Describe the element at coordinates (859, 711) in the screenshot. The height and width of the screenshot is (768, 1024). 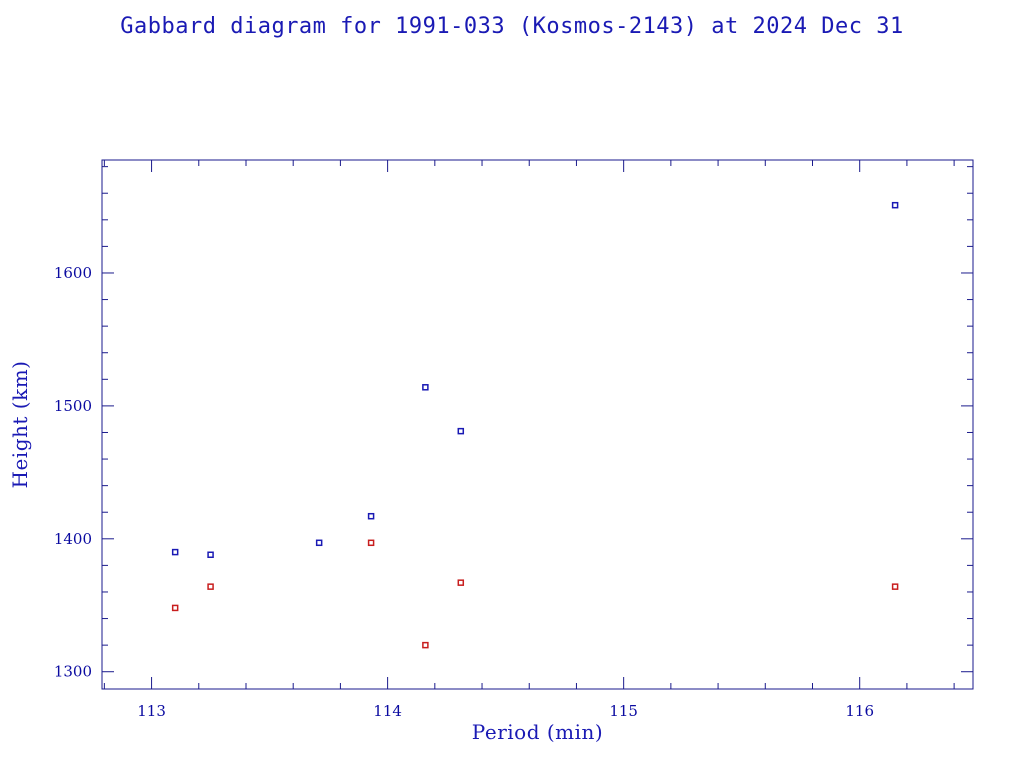
I see `x-tick-label: 116` at that location.